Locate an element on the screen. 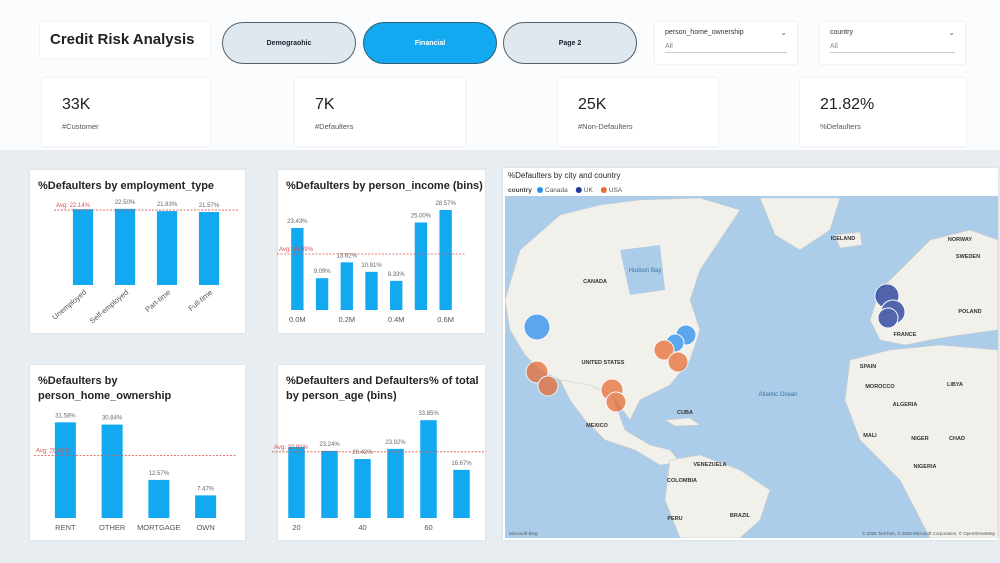 The width and height of the screenshot is (1000, 563). kpi-card: 25K #Non-Defaulters is located at coordinates (638, 112).